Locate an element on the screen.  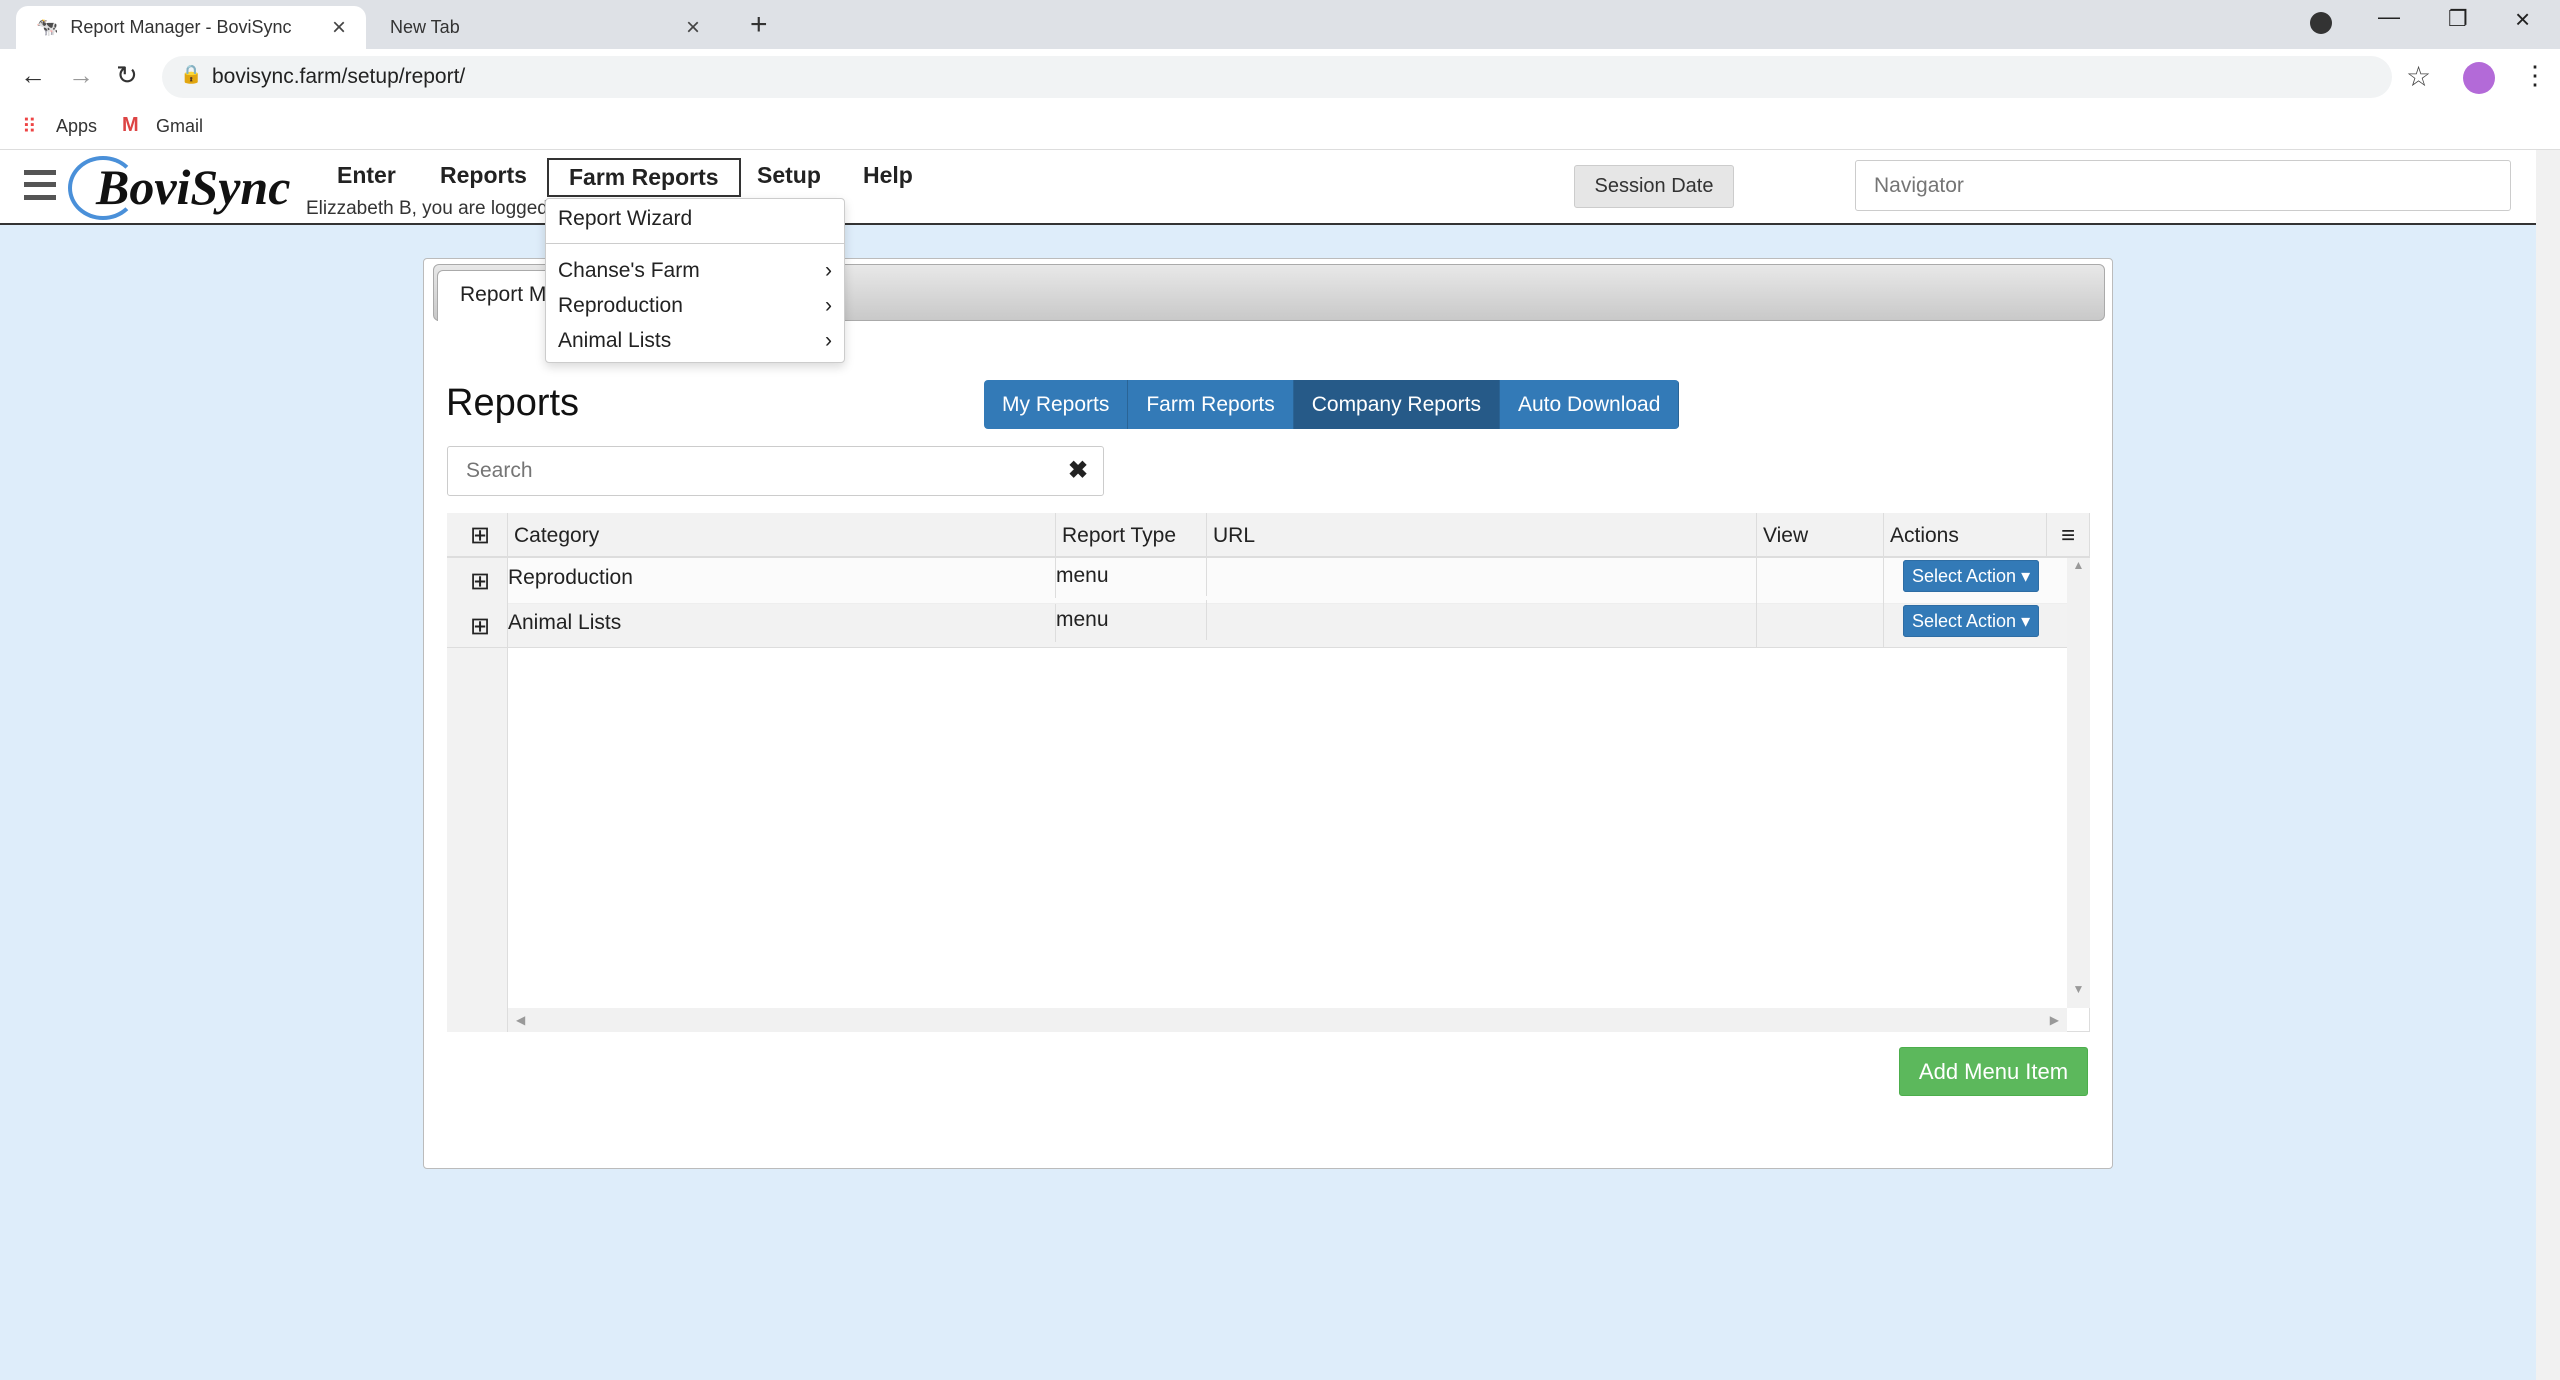
browser-tab-bar is located at coordinates (1280, 24).